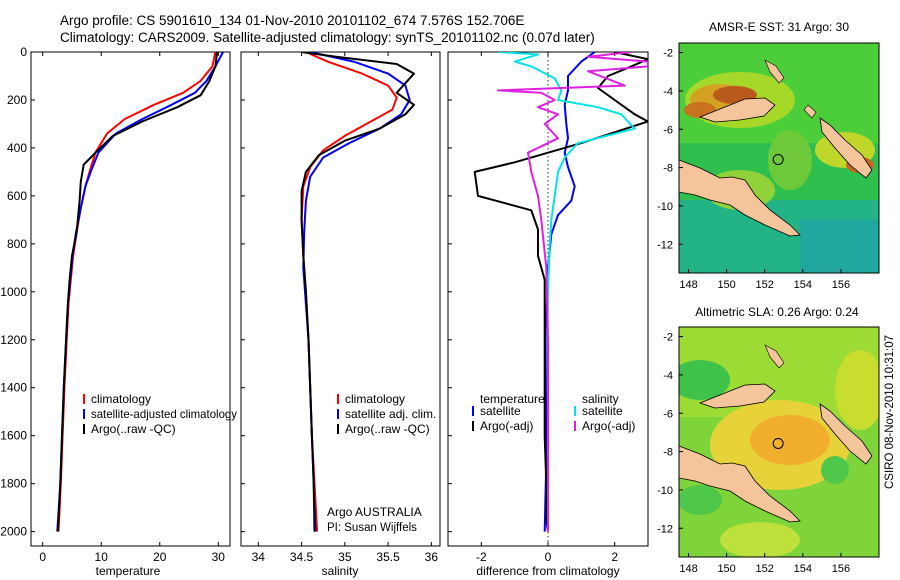  Describe the element at coordinates (500, 411) in the screenshot. I see `legend-label-temp-satellite: satellite` at that location.